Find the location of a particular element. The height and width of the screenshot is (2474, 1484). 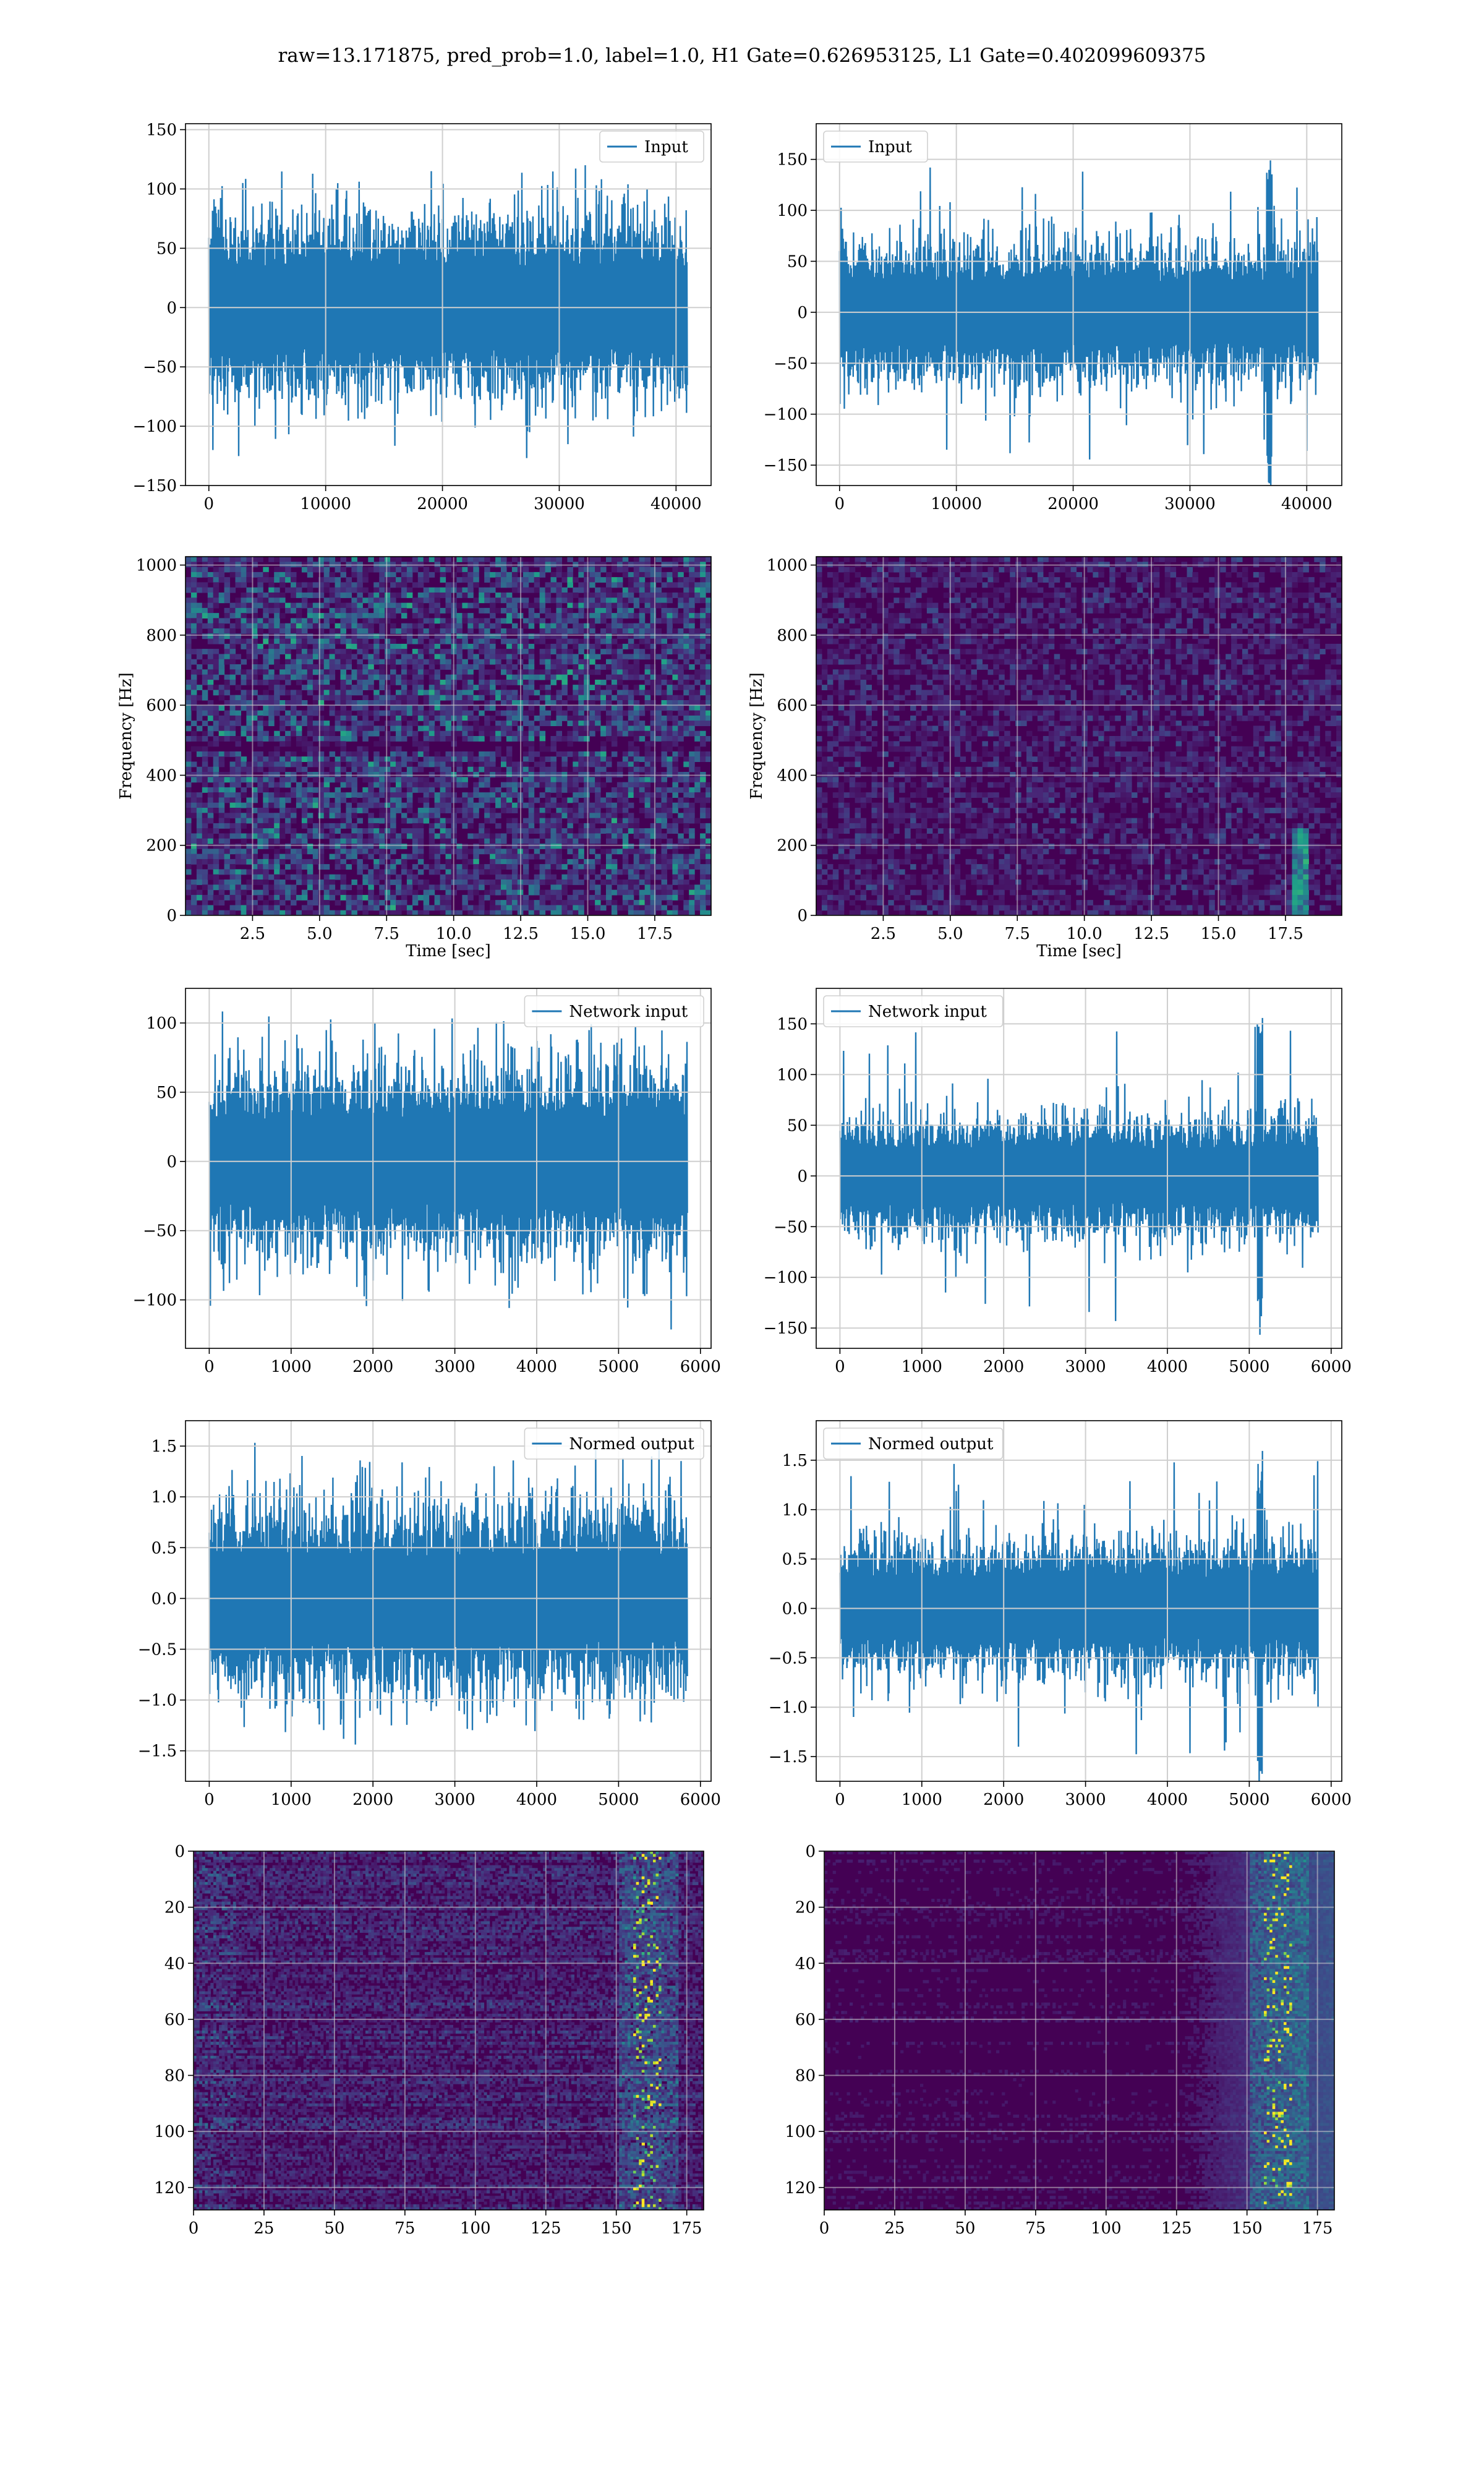

y-tick-label: 0.5 is located at coordinates (795, 1560).